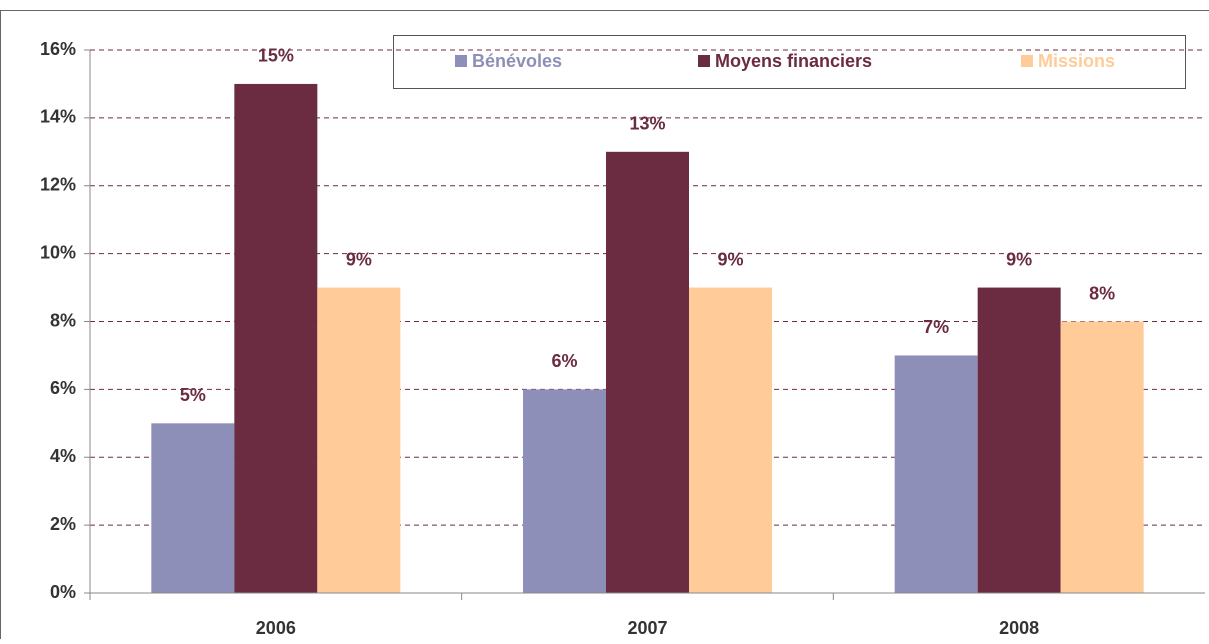 This screenshot has height=644, width=1209. Describe the element at coordinates (58, 252) in the screenshot. I see `y-tick-label: 10%` at that location.